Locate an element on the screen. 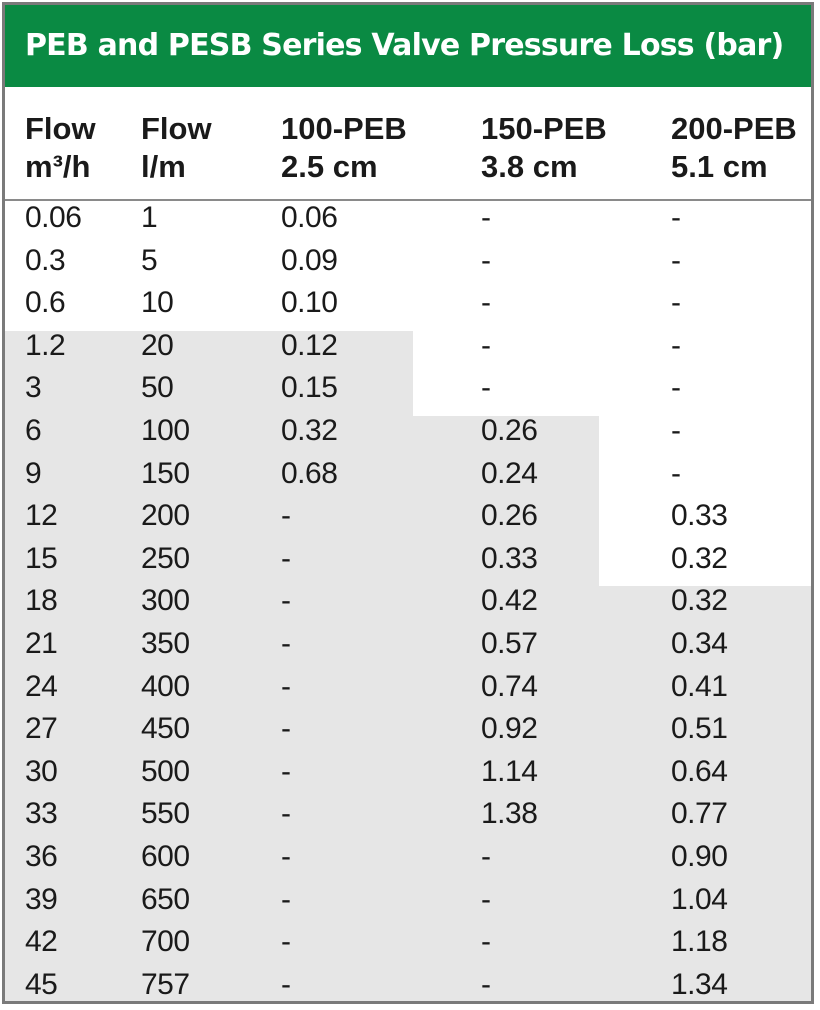  table-cell: 350 is located at coordinates (165, 643).